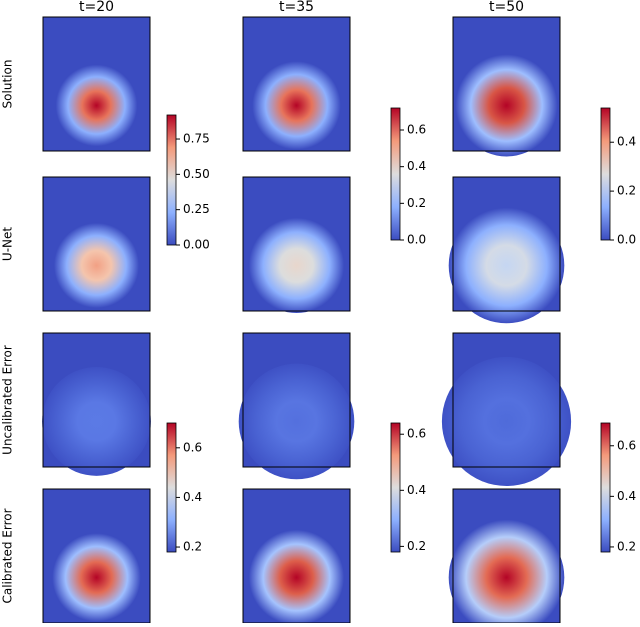 This screenshot has width=640, height=627. I want to click on column-title: t=35, so click(296, 7).